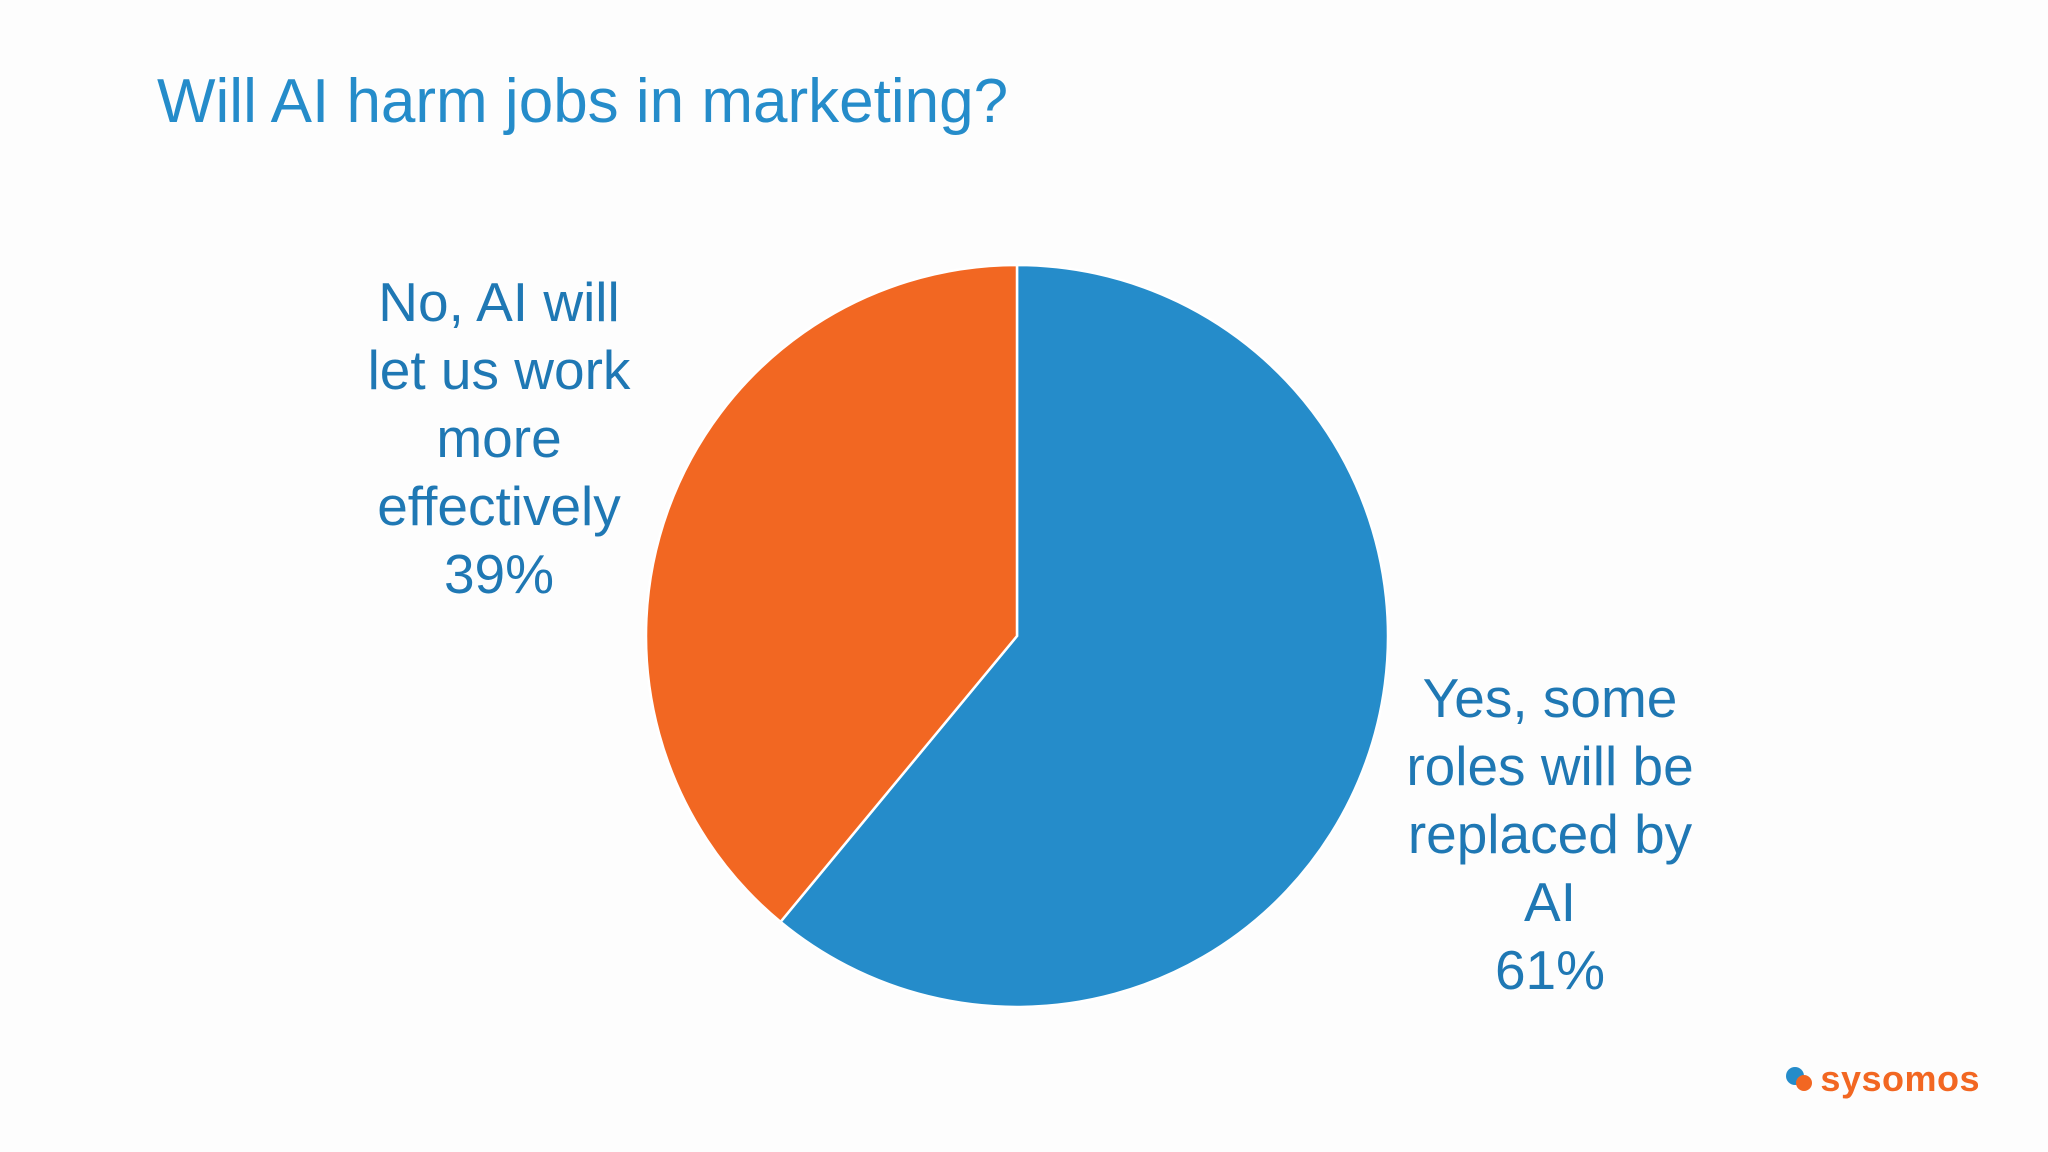 This screenshot has width=2048, height=1152. What do you see at coordinates (499, 574) in the screenshot?
I see `value-label: 39%` at bounding box center [499, 574].